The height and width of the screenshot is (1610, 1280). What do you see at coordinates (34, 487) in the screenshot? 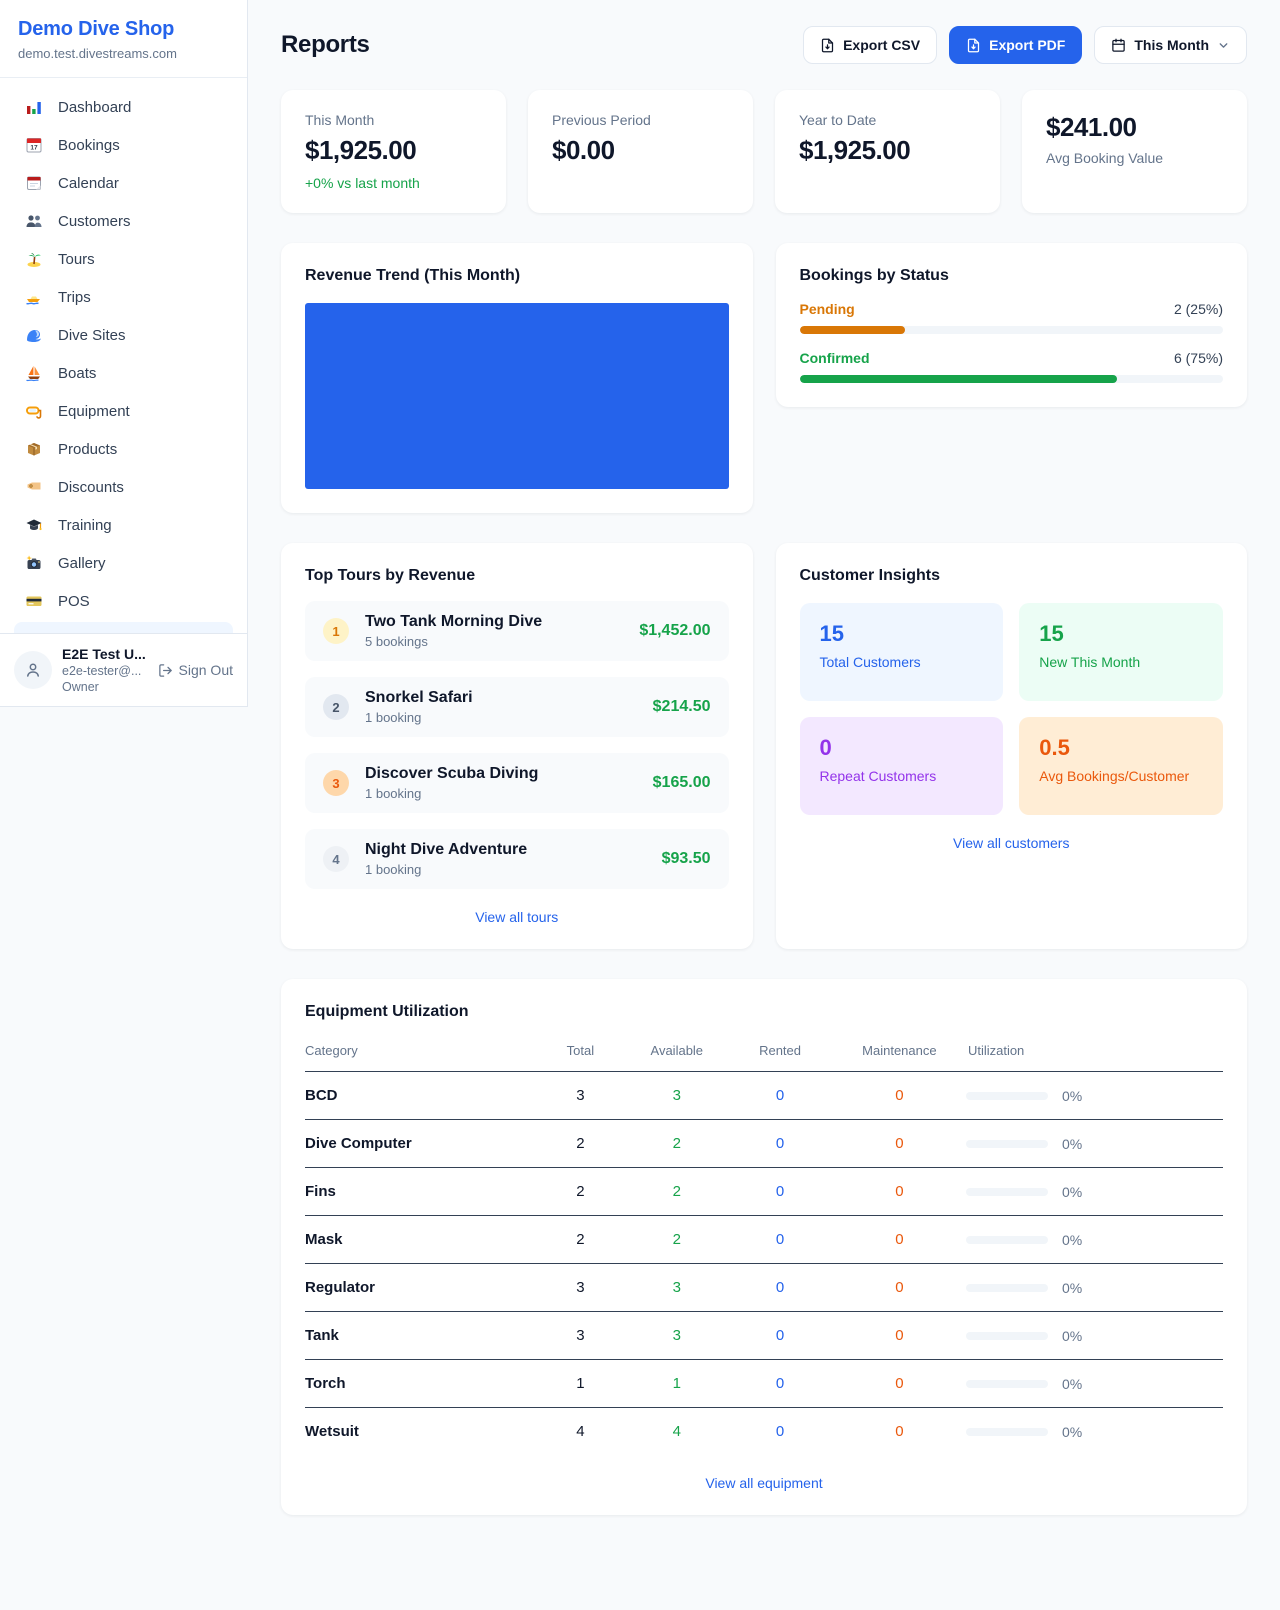
I see `discounts-icon` at bounding box center [34, 487].